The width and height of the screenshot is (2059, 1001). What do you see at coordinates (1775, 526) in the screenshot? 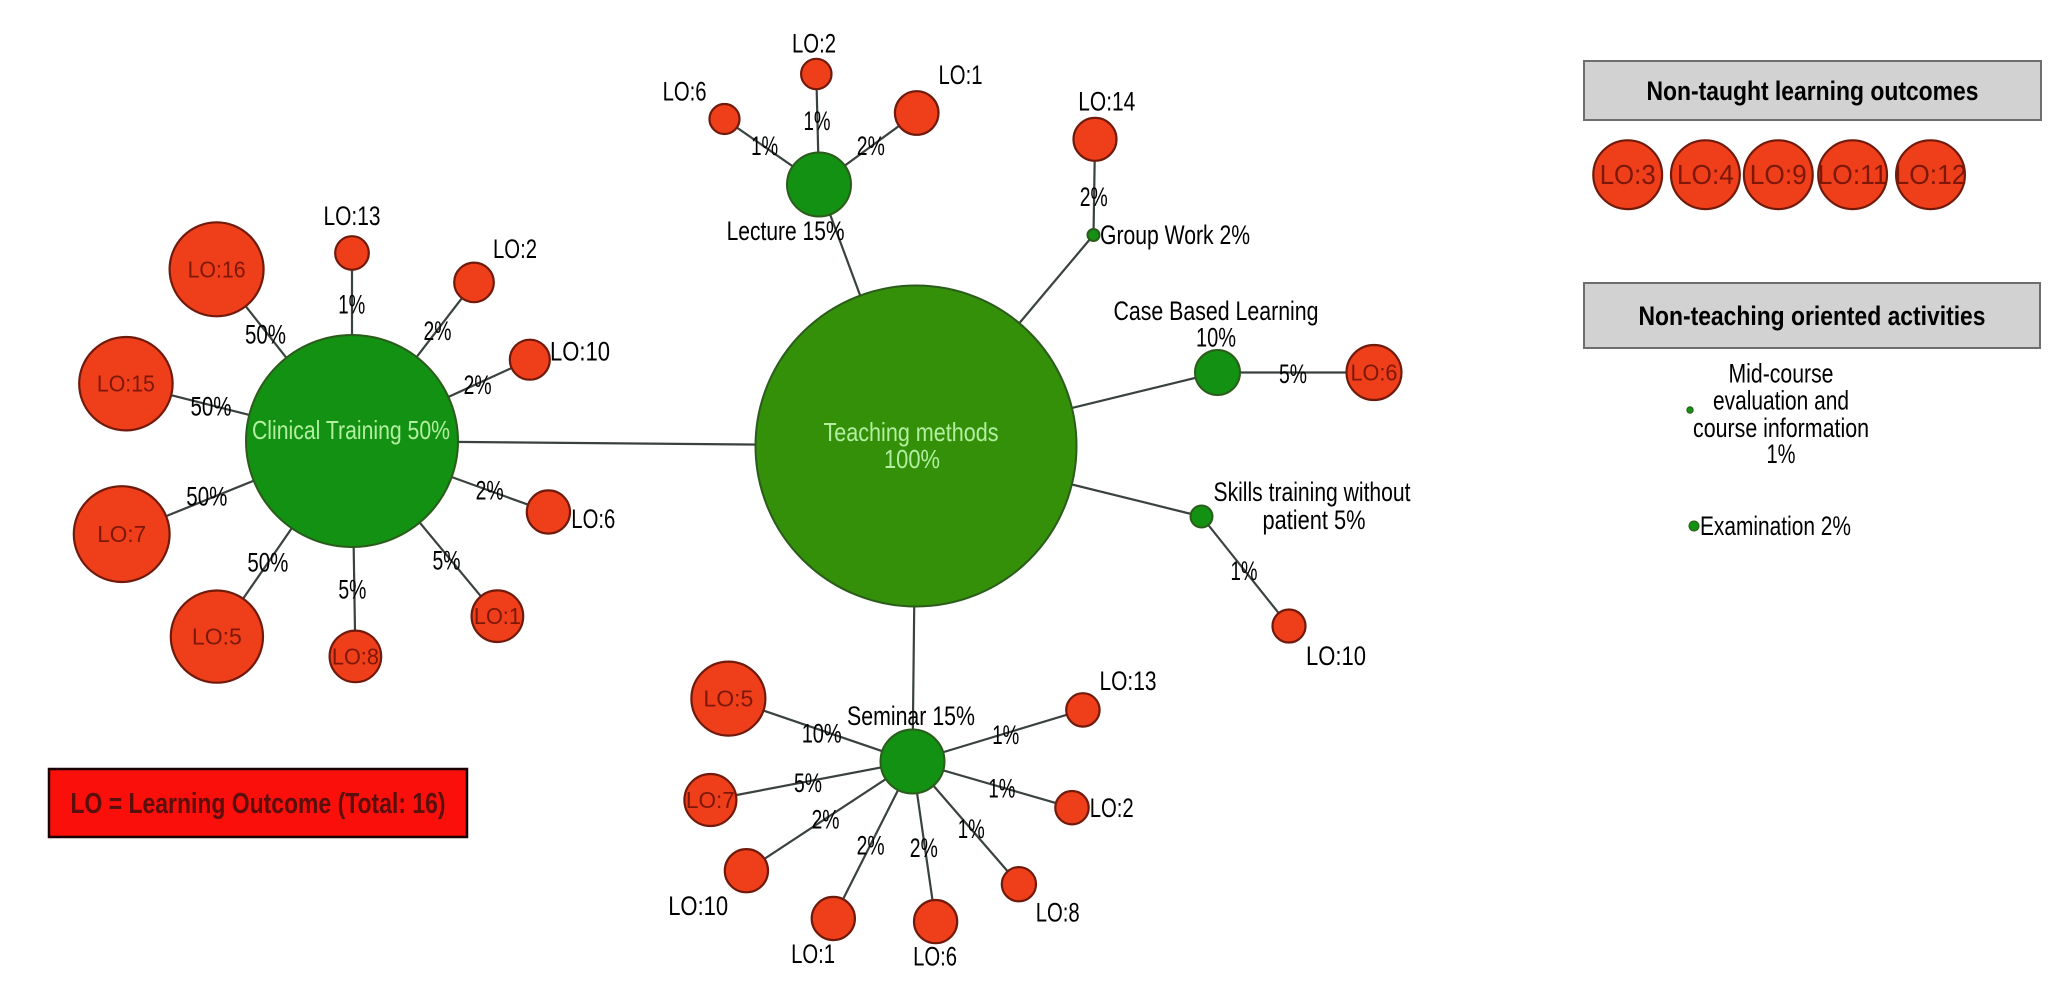
I see `svg-text: Examination 2%` at bounding box center [1775, 526].